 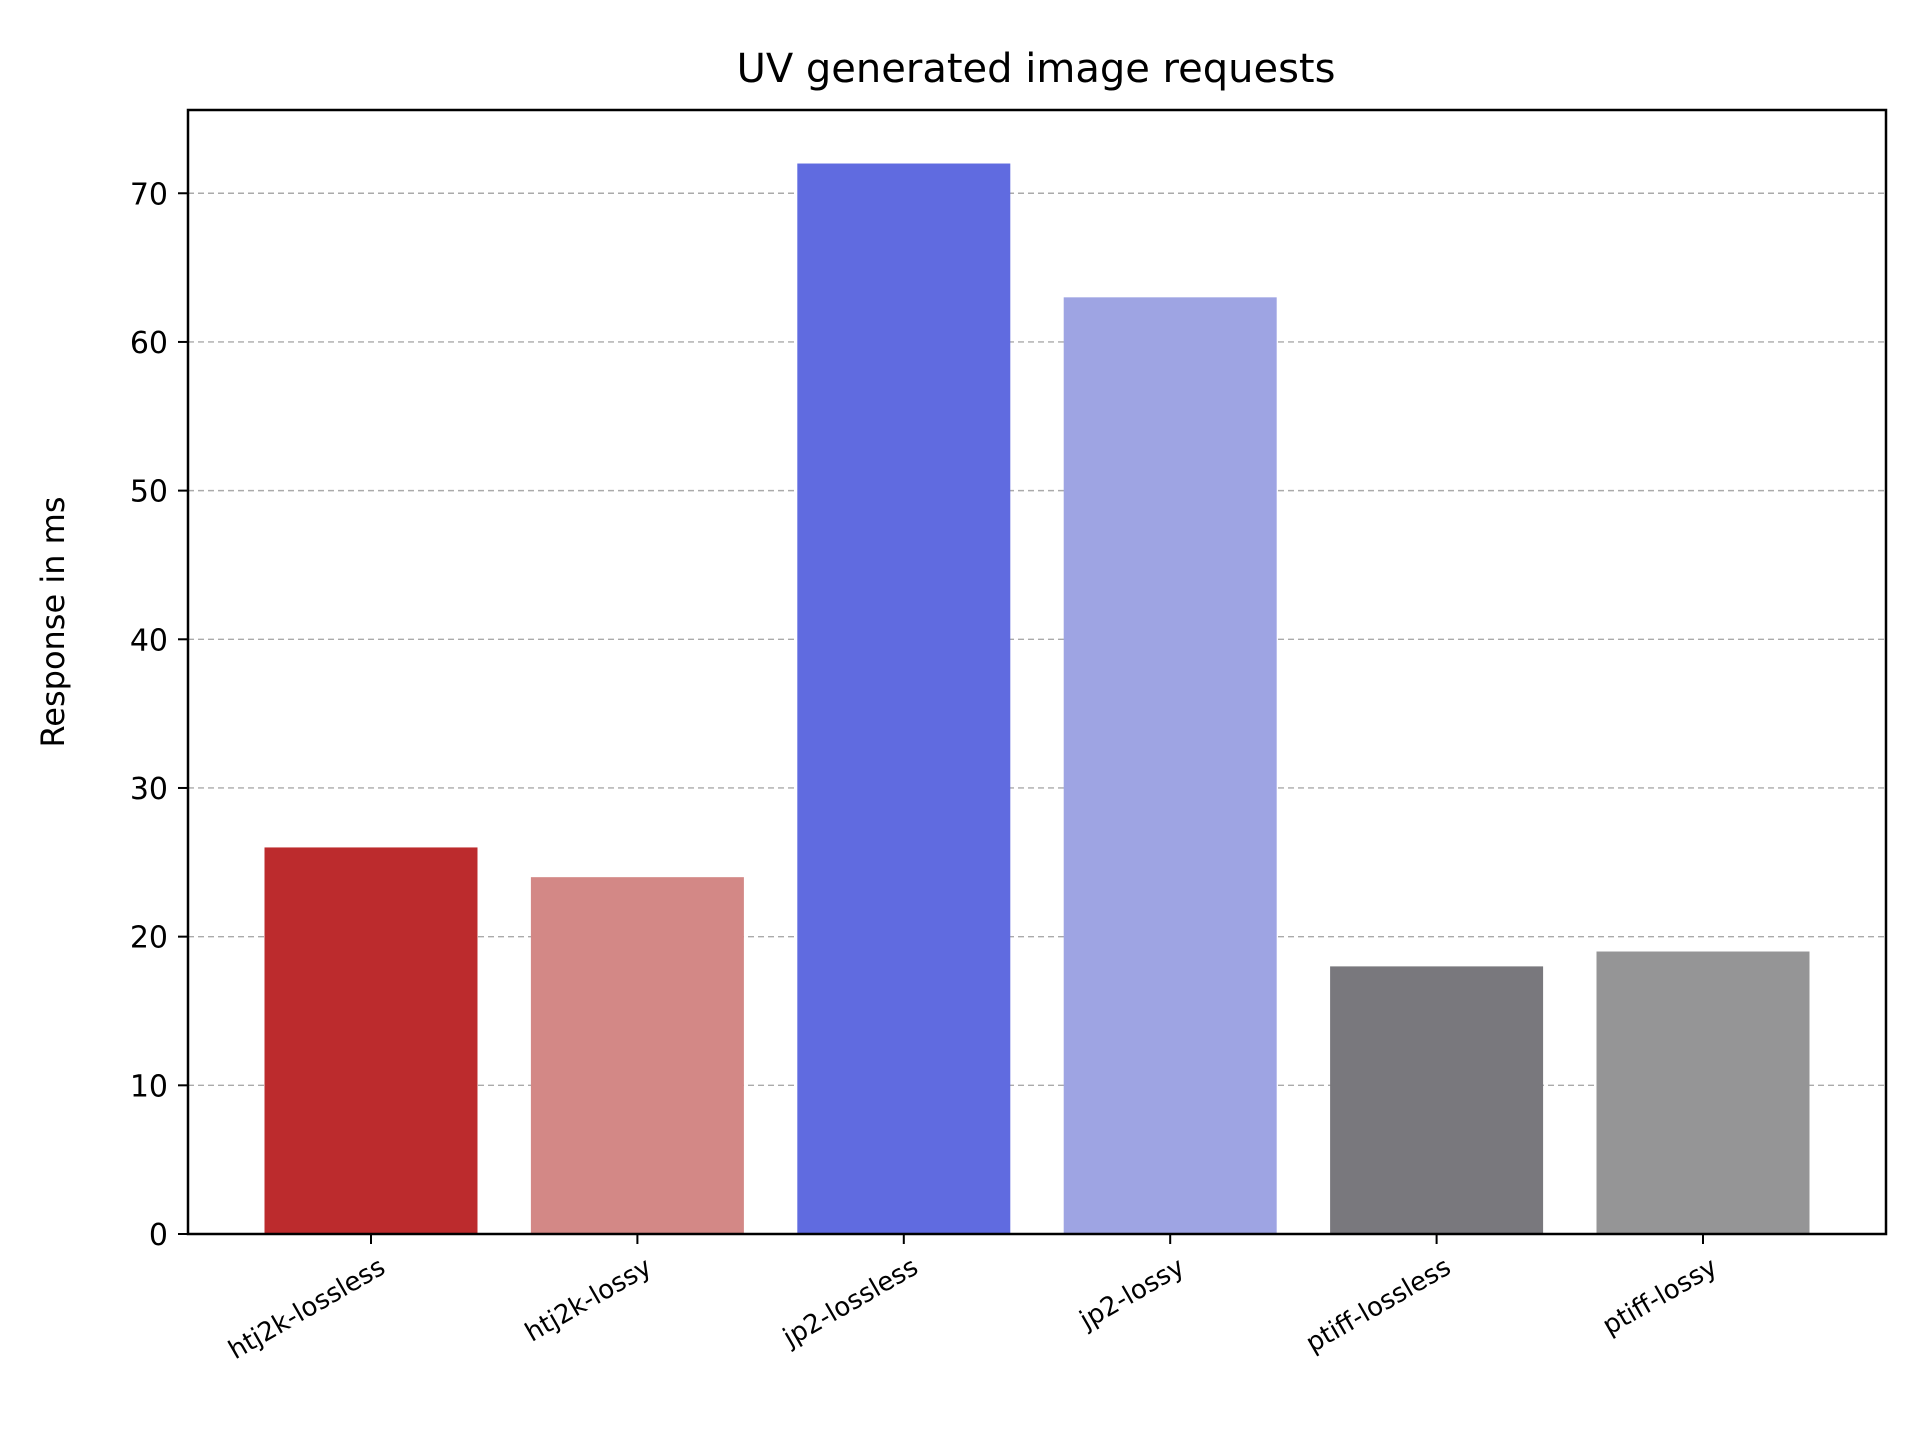 I want to click on bar-htj2k-lossy, so click(x=637, y=1055).